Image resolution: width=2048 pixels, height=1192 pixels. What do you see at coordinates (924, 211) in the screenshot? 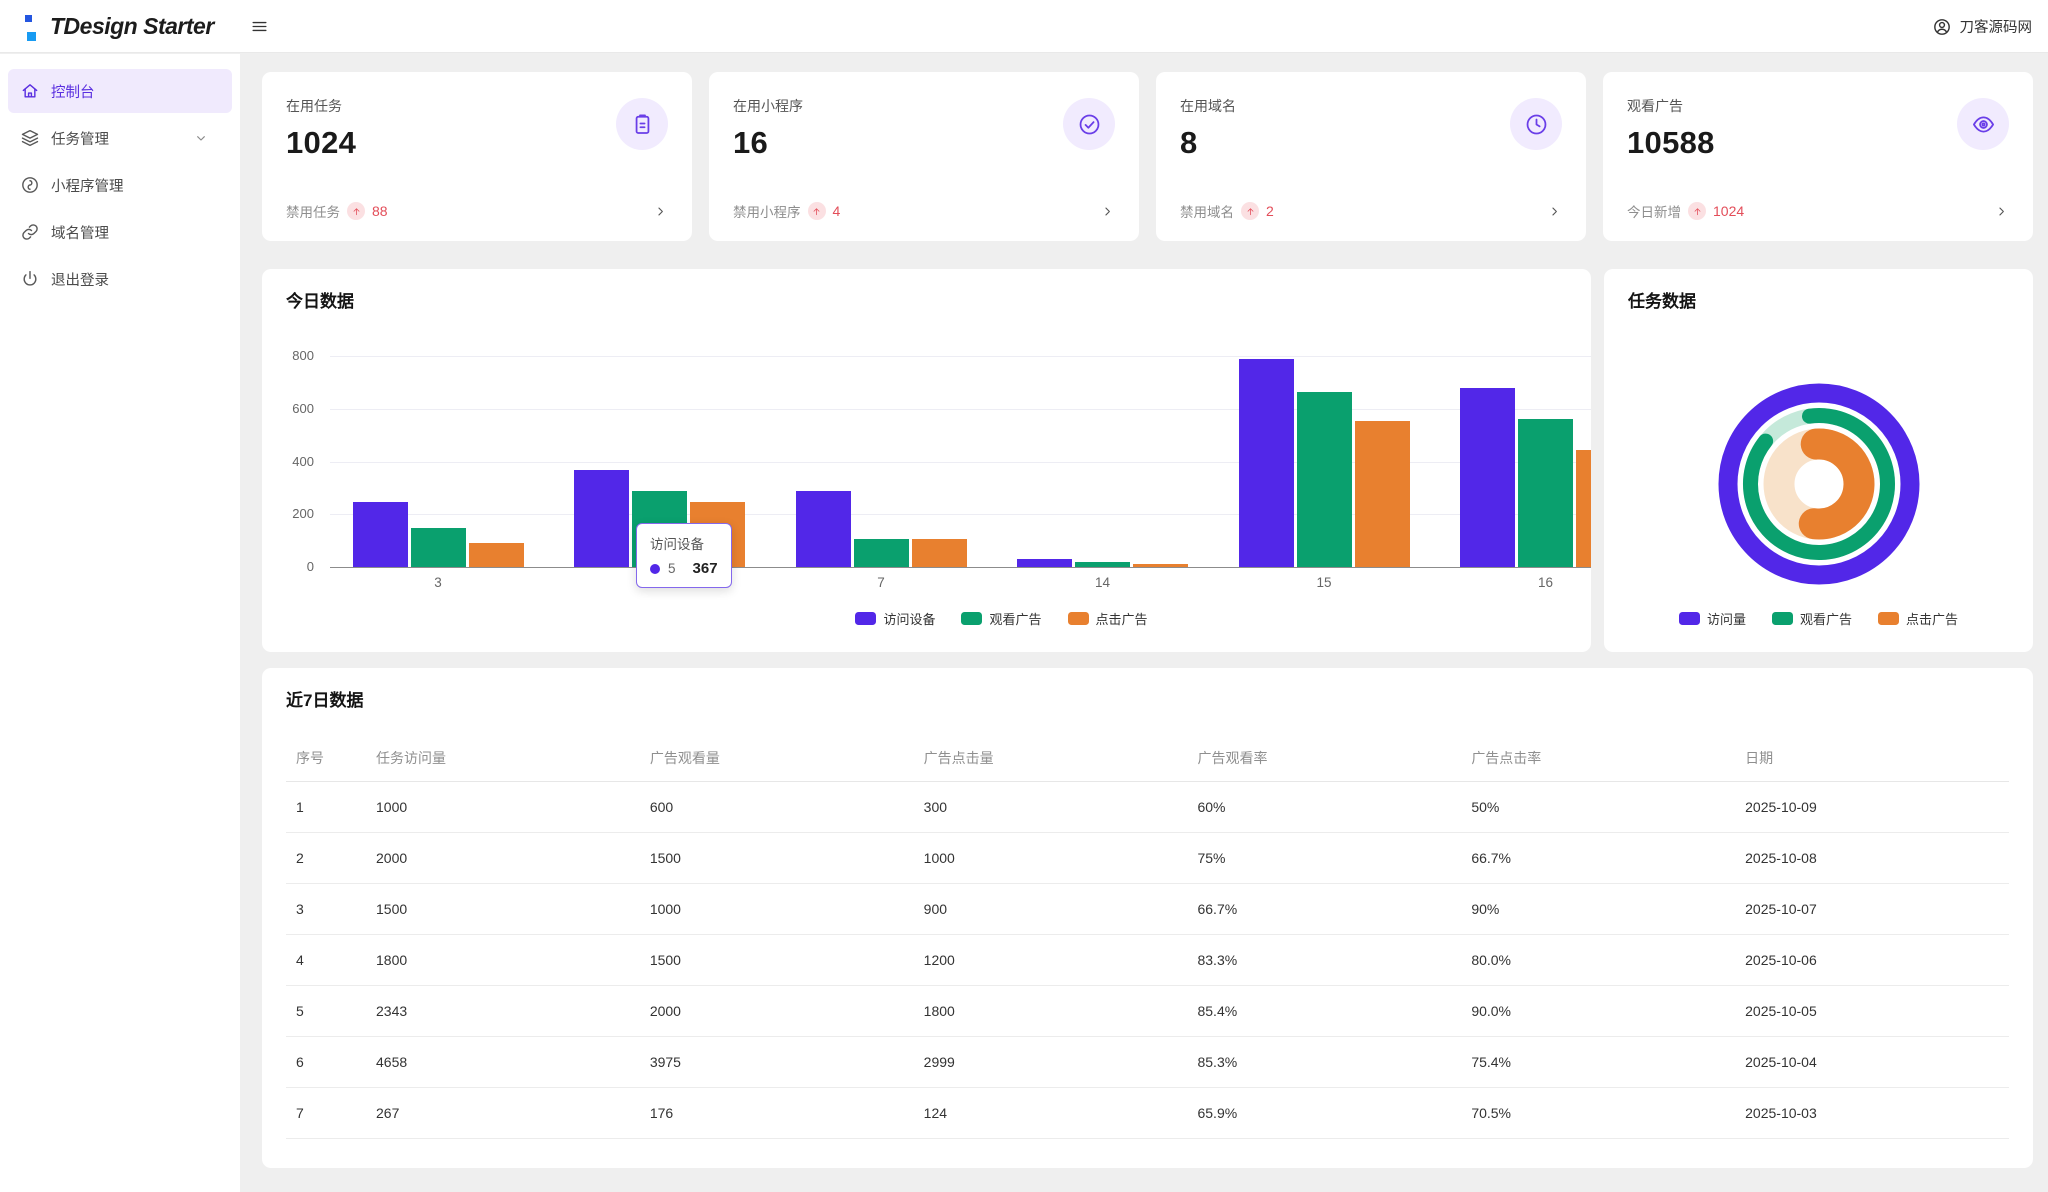
I see `stat-card-footer: 禁用小程序 4` at bounding box center [924, 211].